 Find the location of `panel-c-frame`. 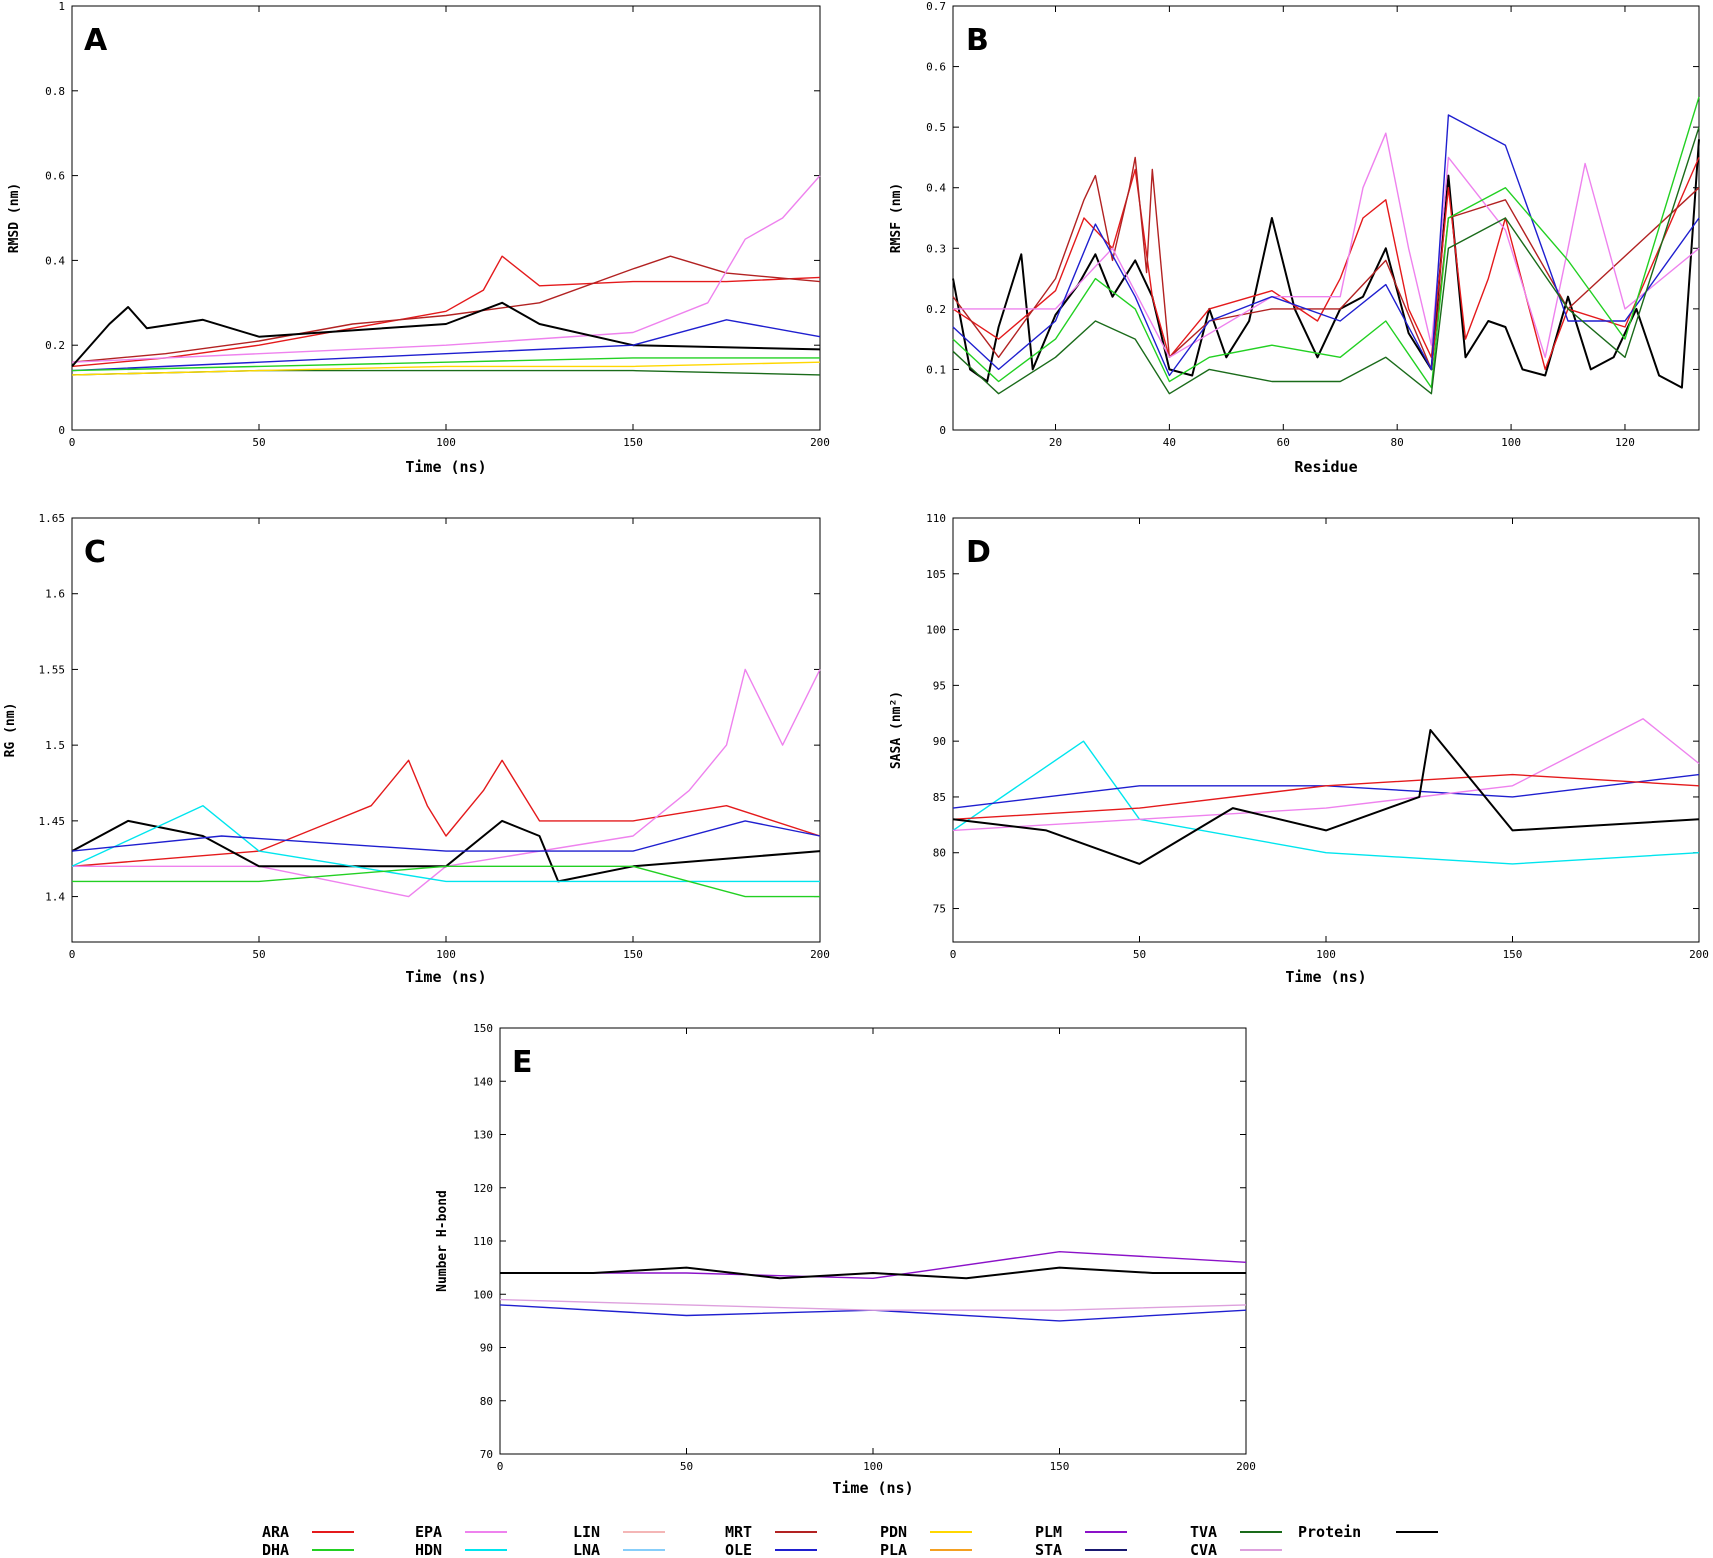

panel-c-frame is located at coordinates (446, 730).